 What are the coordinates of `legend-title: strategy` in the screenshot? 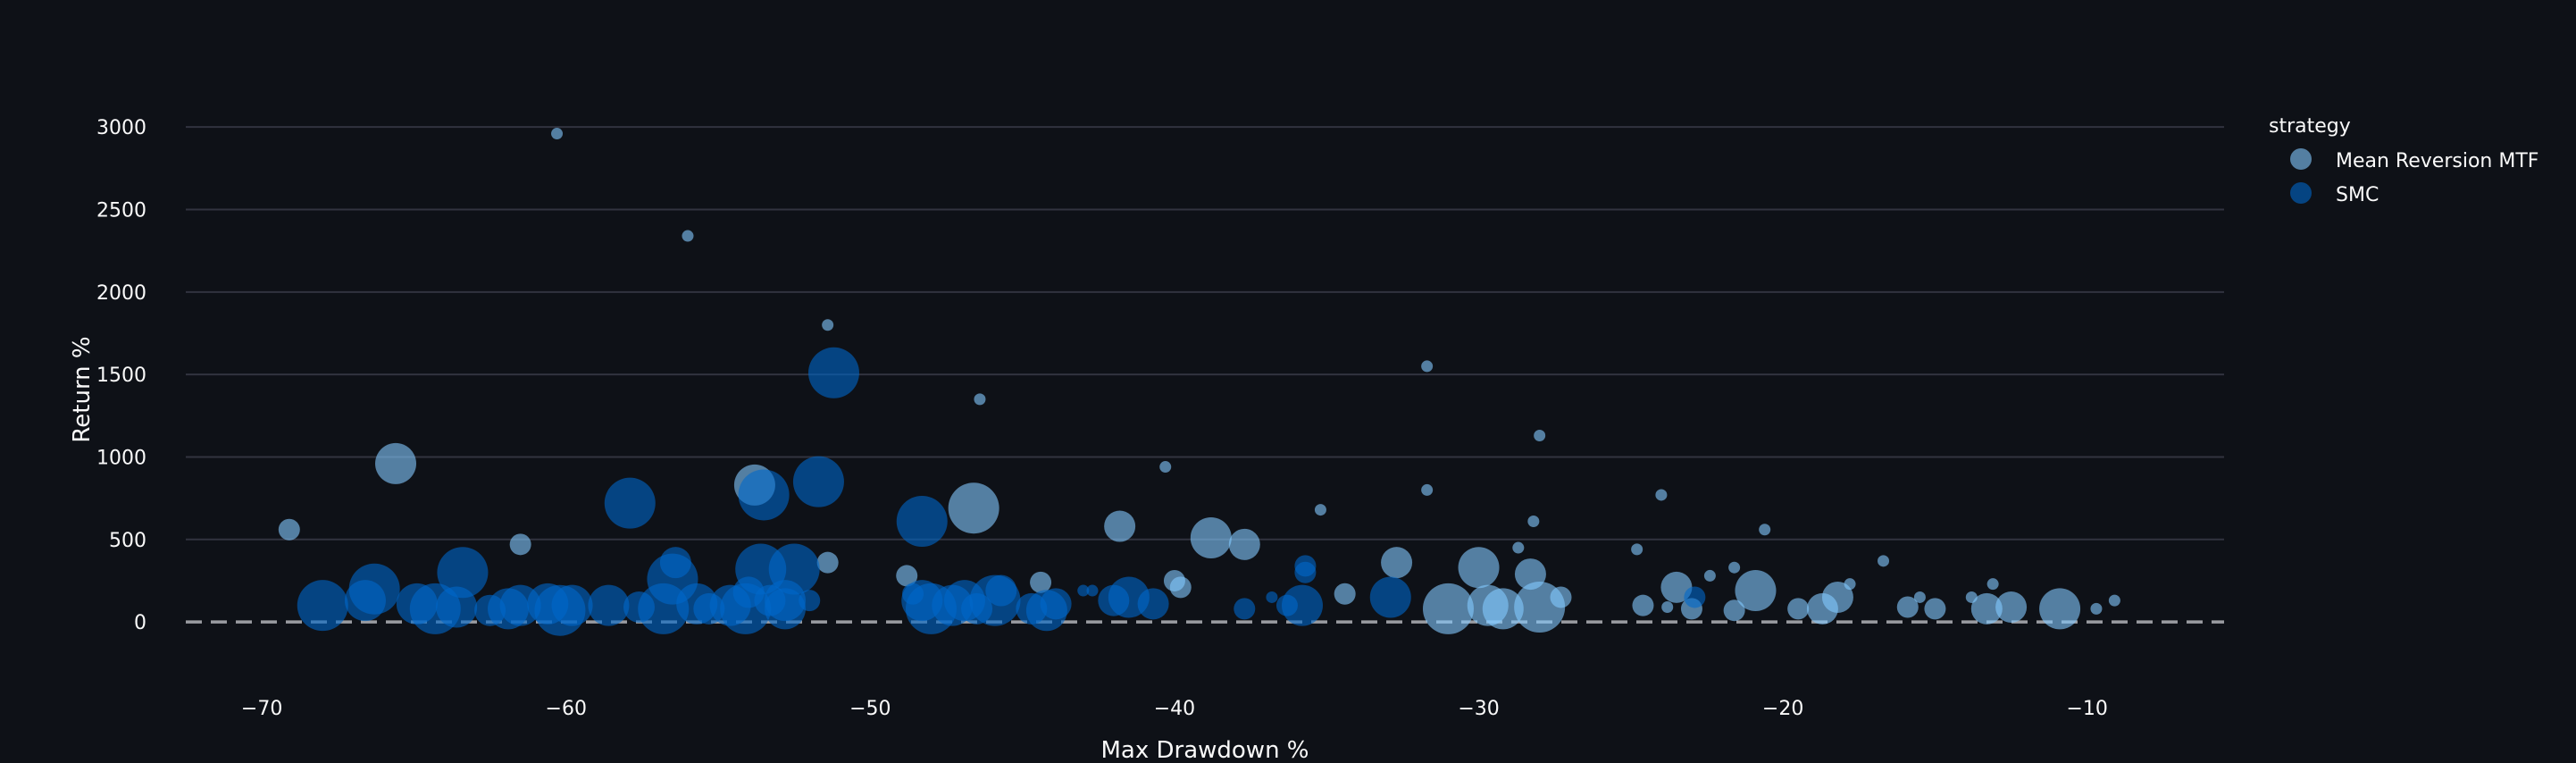 It's located at (2310, 126).